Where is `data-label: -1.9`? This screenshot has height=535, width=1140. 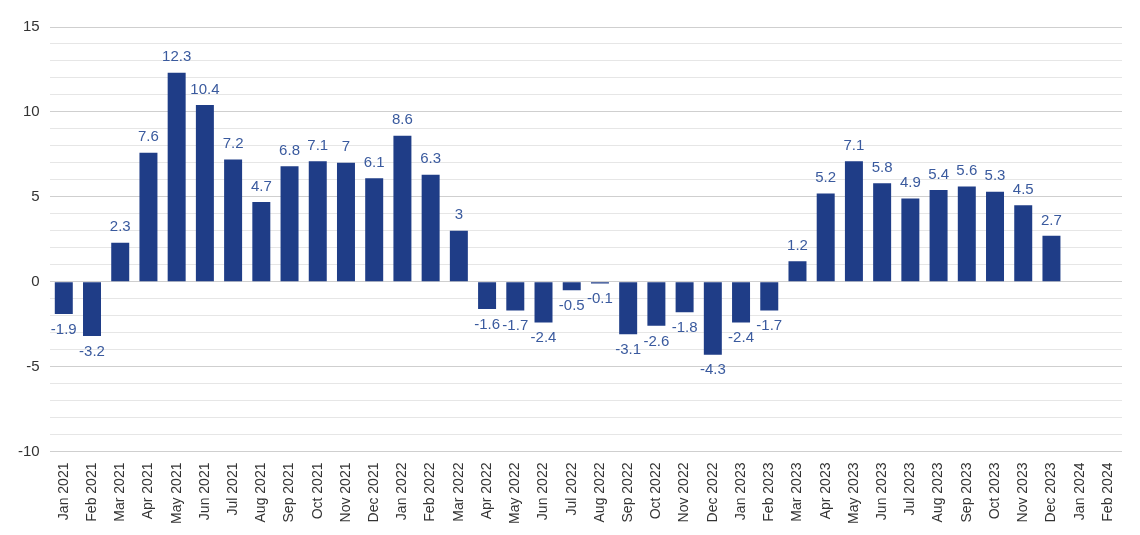
data-label: -1.9 is located at coordinates (63, 328).